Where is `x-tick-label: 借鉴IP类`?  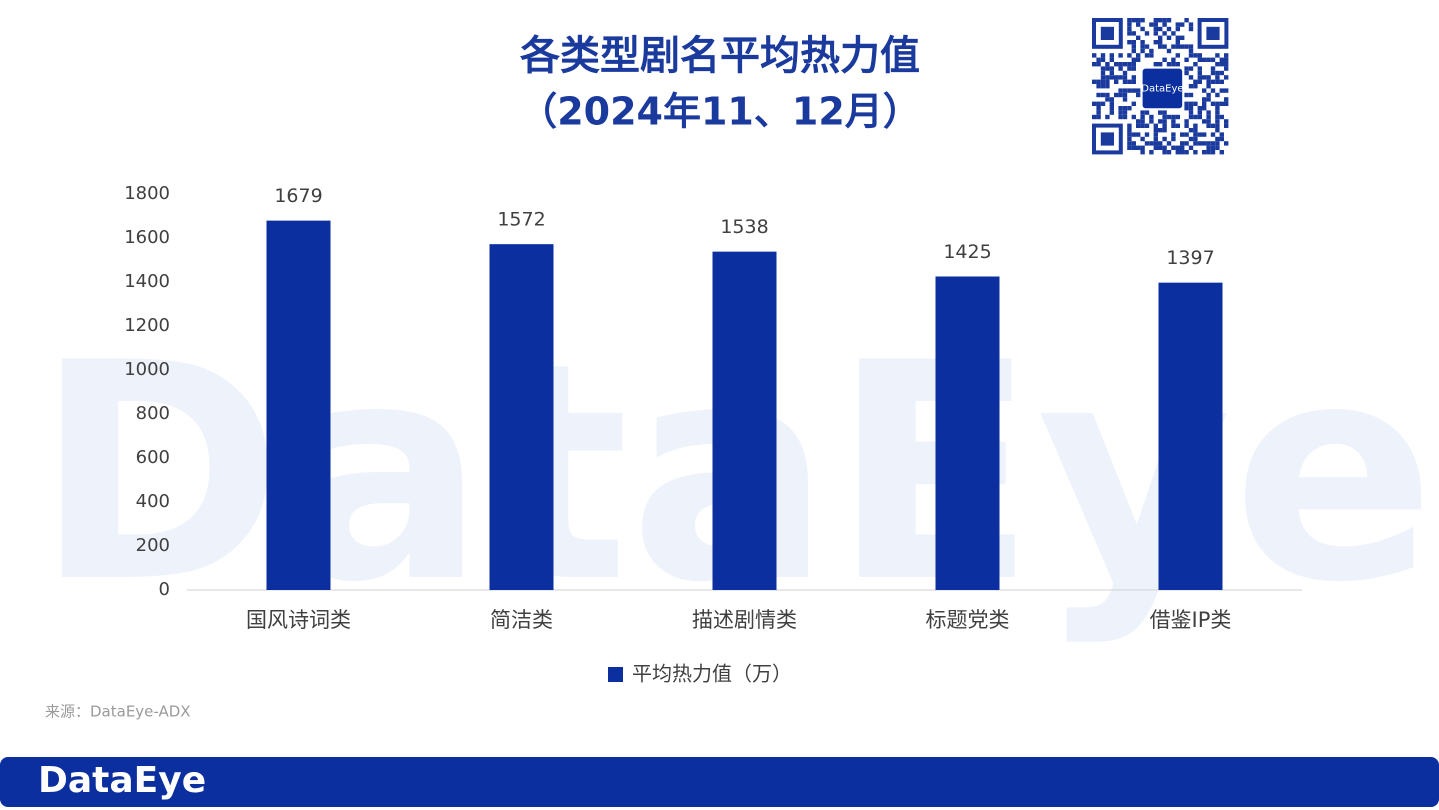 x-tick-label: 借鉴IP类 is located at coordinates (1191, 620).